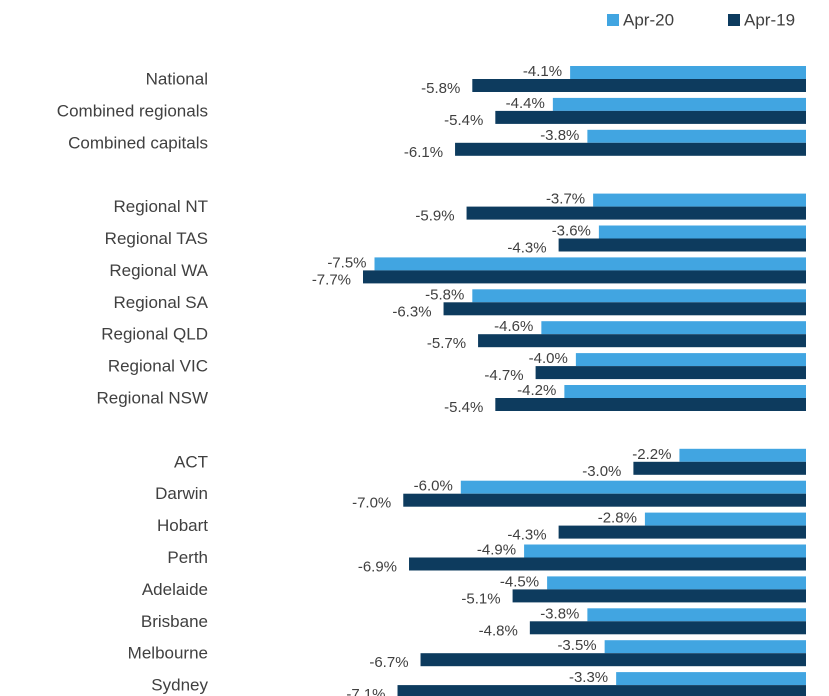  Describe the element at coordinates (365, 691) in the screenshot. I see `value-label: -7.1%` at that location.